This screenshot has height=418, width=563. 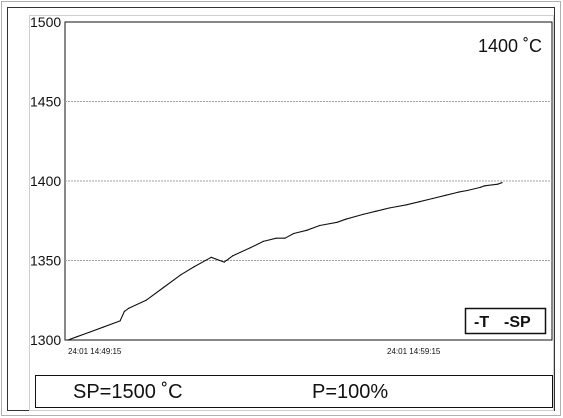 What do you see at coordinates (95, 351) in the screenshot?
I see `x-tick-label-0: 24:01 14:49:15` at bounding box center [95, 351].